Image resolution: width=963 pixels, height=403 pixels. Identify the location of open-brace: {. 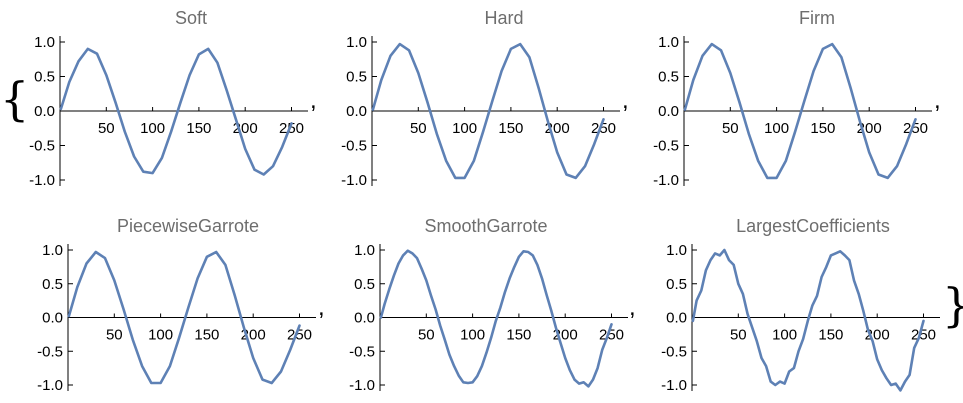
(14, 99).